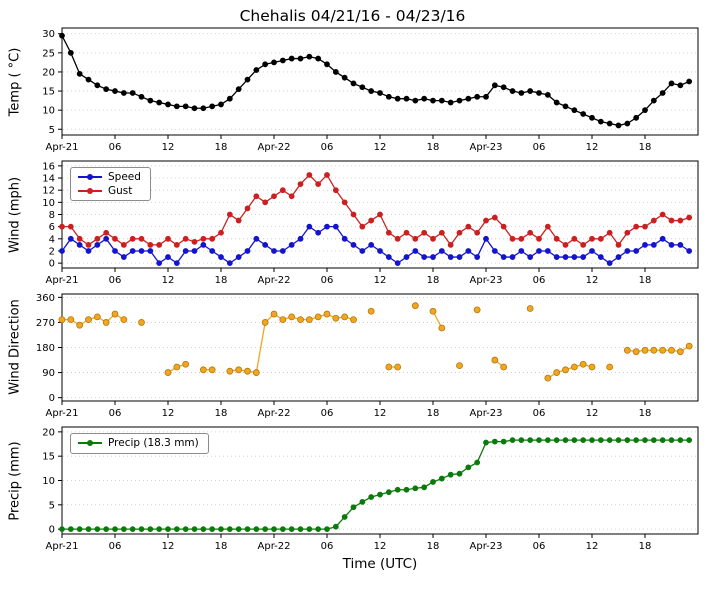 This screenshot has height=593, width=705. I want to click on legend-item-speed: Speed, so click(109, 177).